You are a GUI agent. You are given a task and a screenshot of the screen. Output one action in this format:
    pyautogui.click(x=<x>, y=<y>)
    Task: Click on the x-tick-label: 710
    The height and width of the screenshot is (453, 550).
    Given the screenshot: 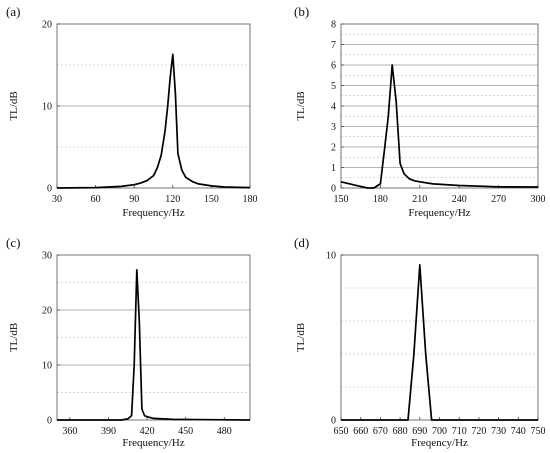 What is the action you would take?
    pyautogui.click(x=459, y=431)
    